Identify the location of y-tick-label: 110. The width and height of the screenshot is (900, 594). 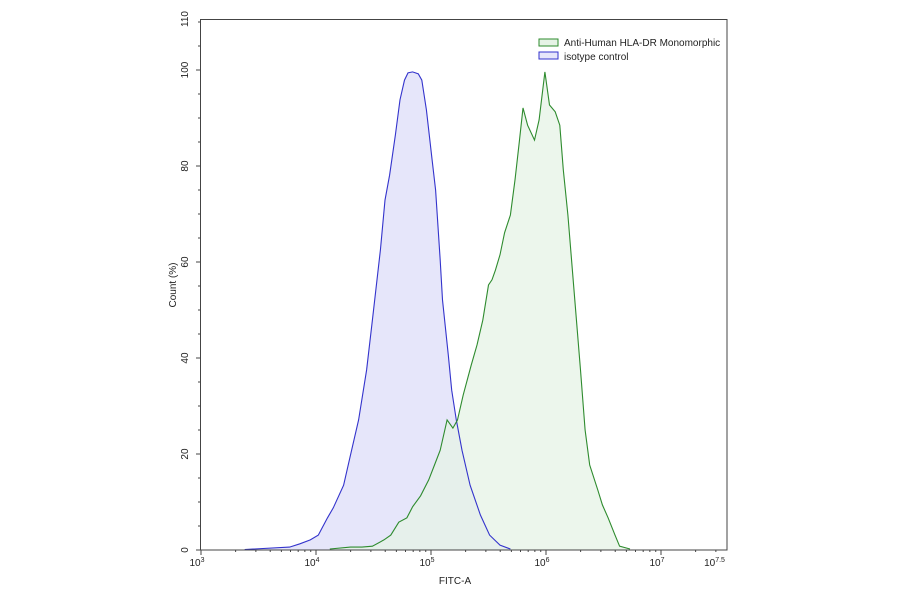
(185, 19).